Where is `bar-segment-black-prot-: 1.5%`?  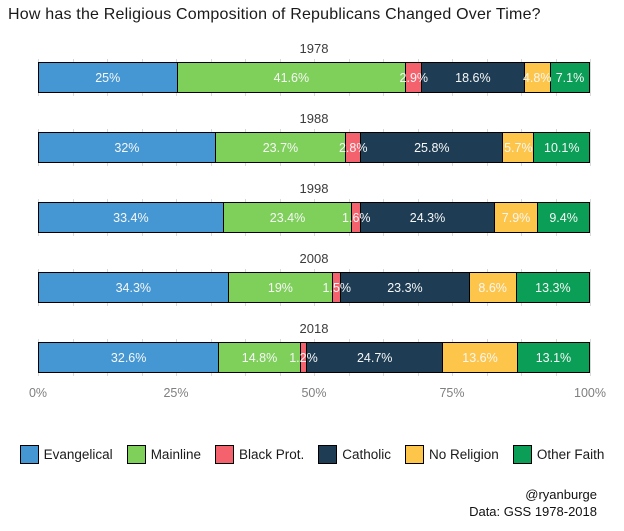 bar-segment-black-prot-: 1.5% is located at coordinates (337, 287).